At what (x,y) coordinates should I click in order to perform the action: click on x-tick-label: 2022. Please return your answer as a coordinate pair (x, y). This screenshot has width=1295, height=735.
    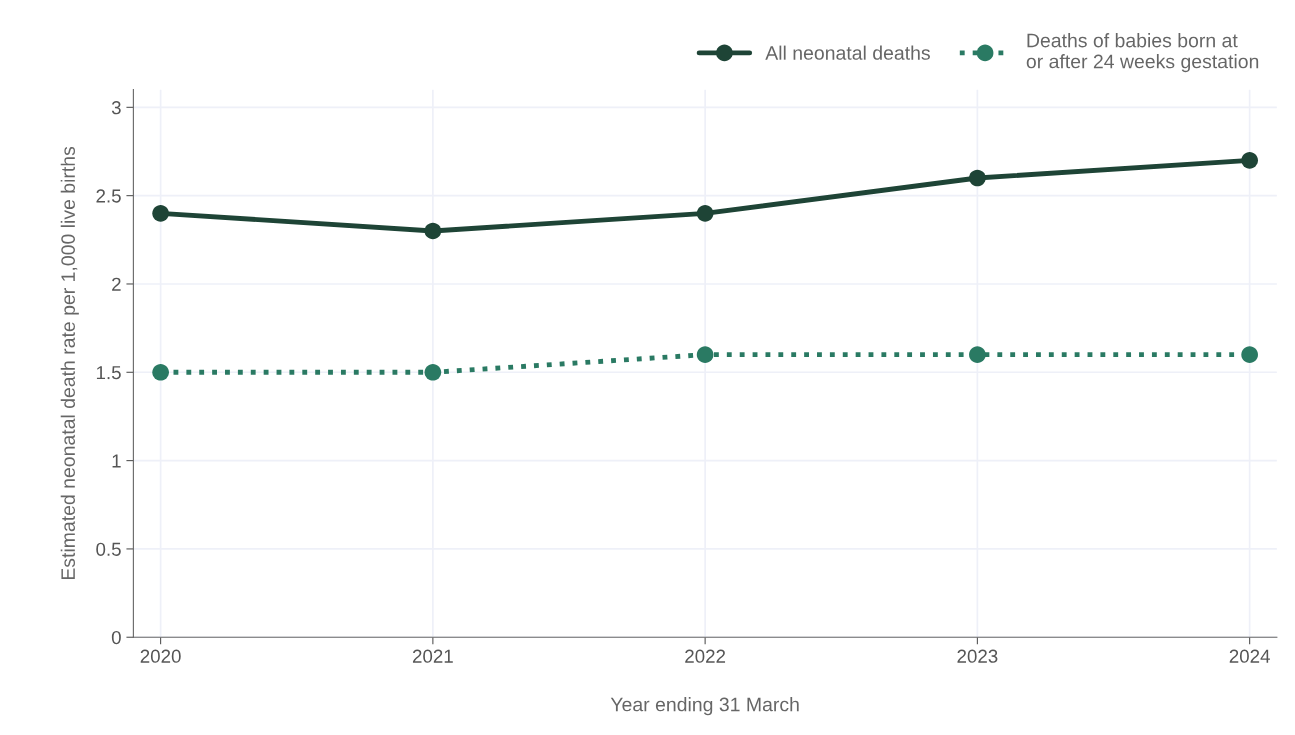
    Looking at the image, I should click on (705, 656).